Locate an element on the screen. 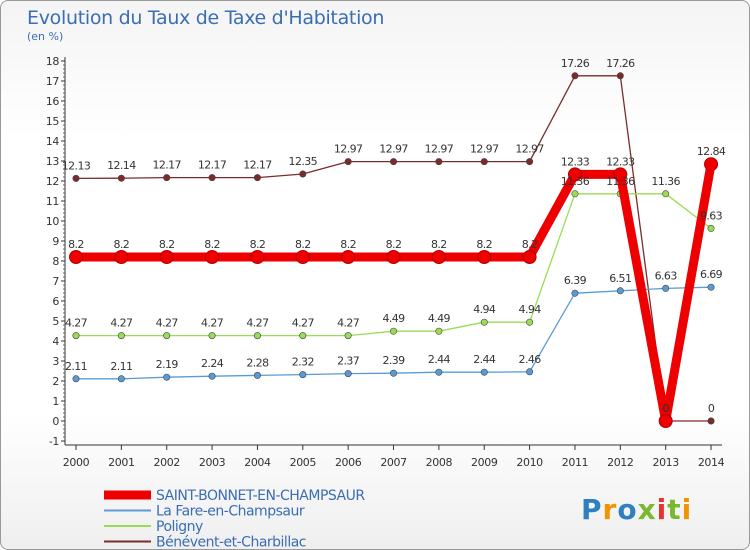 The height and width of the screenshot is (550, 750). data-label: 2.24 is located at coordinates (212, 363).